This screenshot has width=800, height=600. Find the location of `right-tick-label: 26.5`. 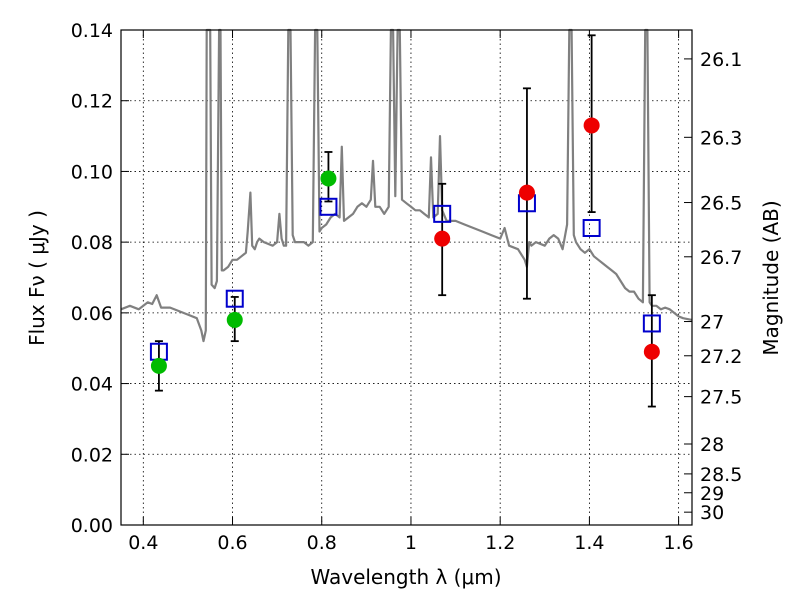

right-tick-label: 26.5 is located at coordinates (721, 204).